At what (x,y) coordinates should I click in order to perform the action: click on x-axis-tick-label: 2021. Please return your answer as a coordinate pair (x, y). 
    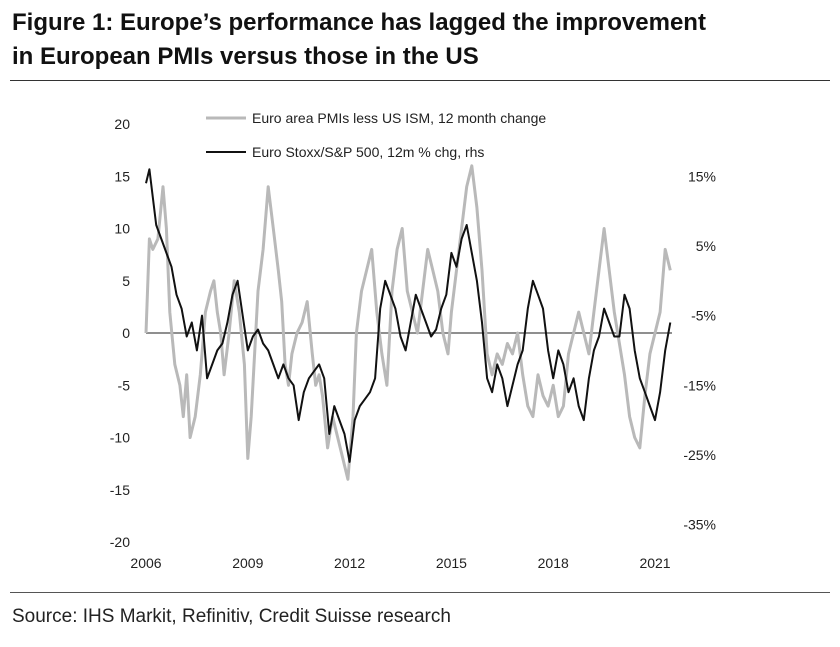
    Looking at the image, I should click on (654, 563).